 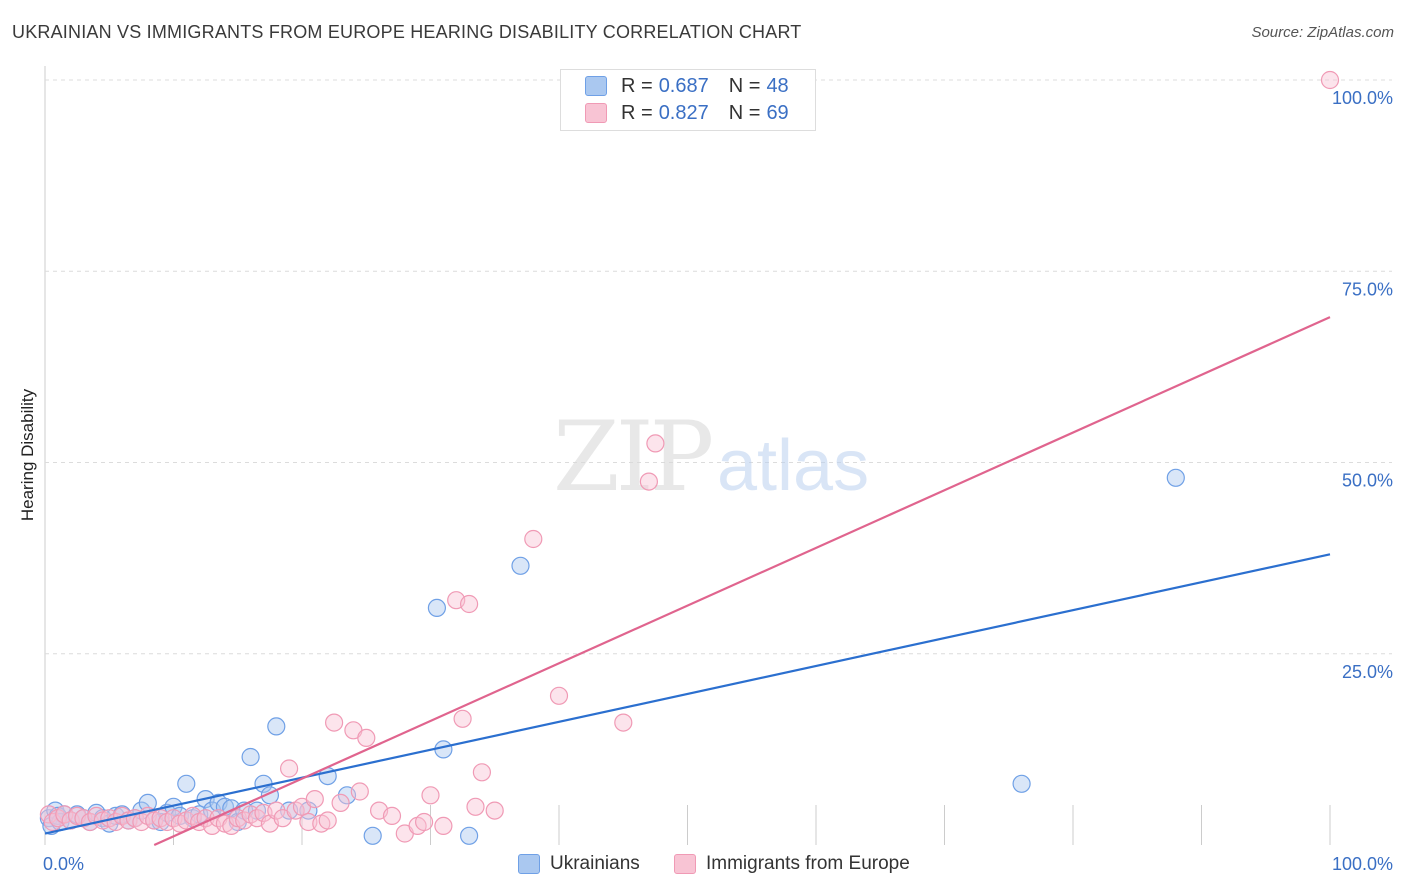 I want to click on bottom-legend-label-ukrainians: Ukrainians, so click(x=595, y=863).